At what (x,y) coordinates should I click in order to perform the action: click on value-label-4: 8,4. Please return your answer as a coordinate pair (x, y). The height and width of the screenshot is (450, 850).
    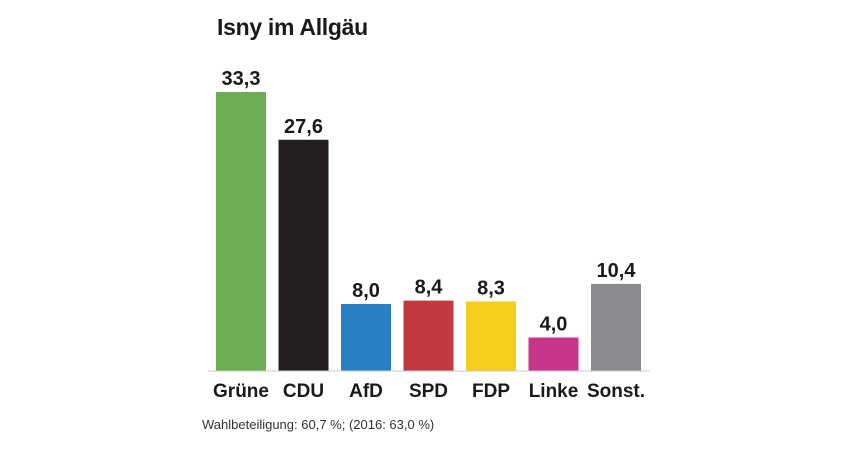
    Looking at the image, I should click on (429, 288).